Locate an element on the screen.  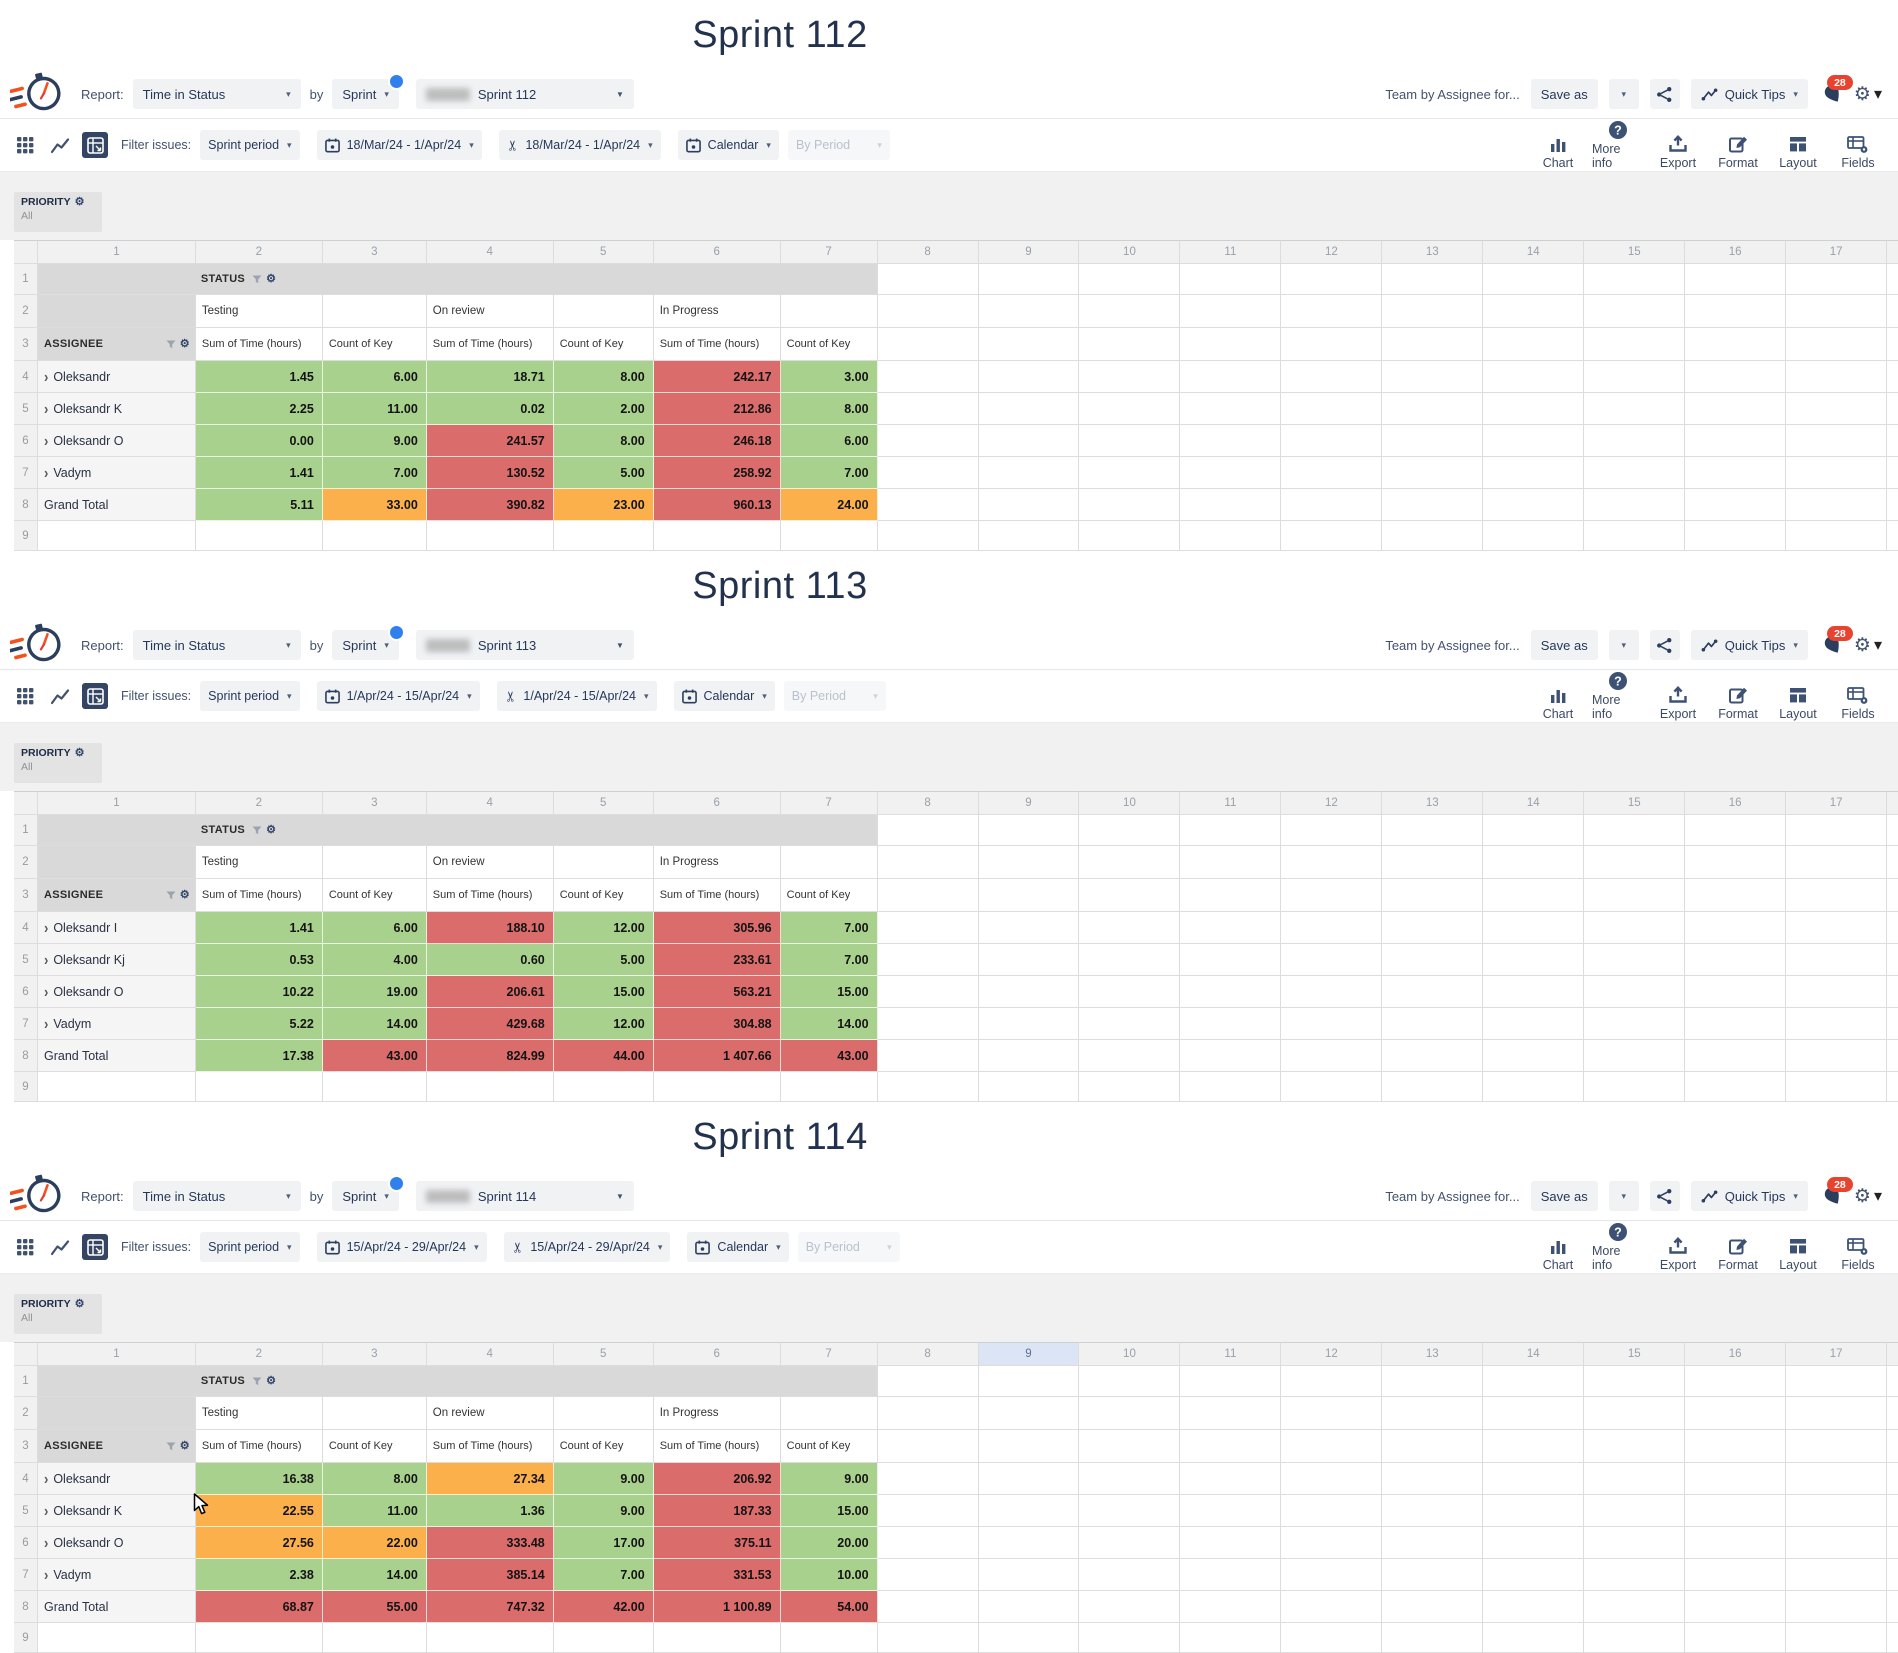
value-cell: 305.96 is located at coordinates (717, 928).